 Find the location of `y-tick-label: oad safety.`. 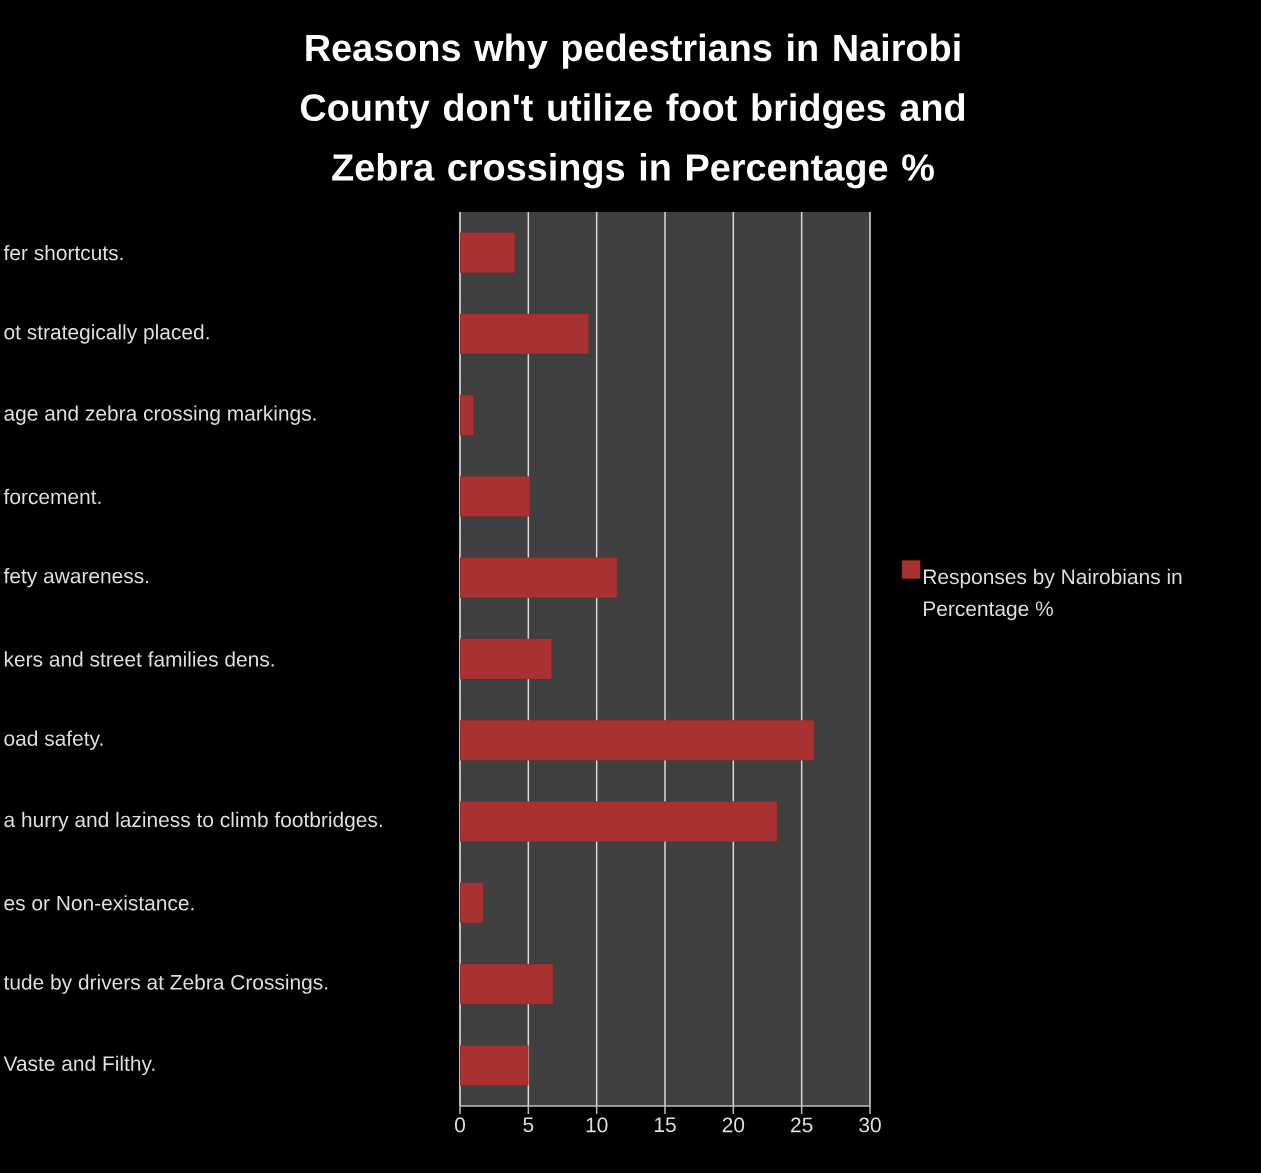

y-tick-label: oad safety. is located at coordinates (53, 740).